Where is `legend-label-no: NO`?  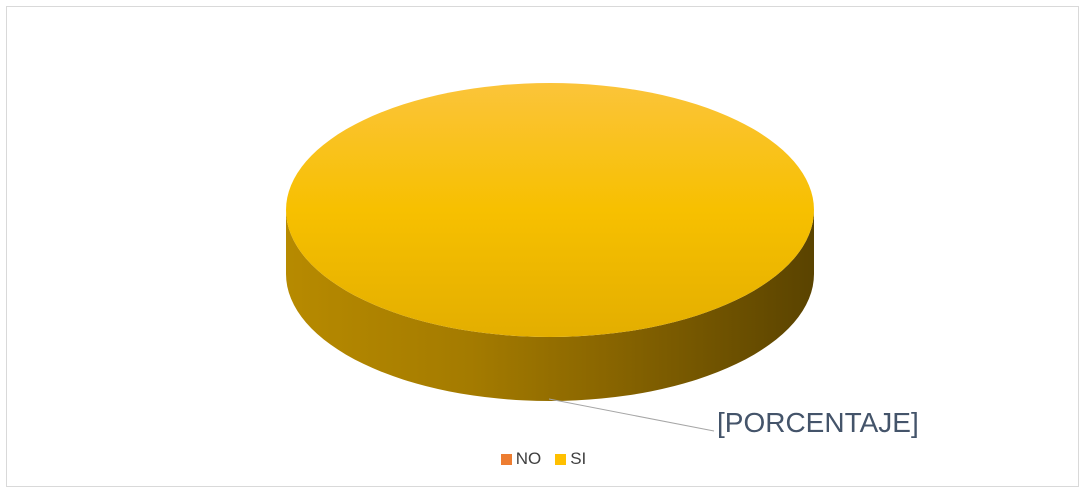 legend-label-no: NO is located at coordinates (528, 458).